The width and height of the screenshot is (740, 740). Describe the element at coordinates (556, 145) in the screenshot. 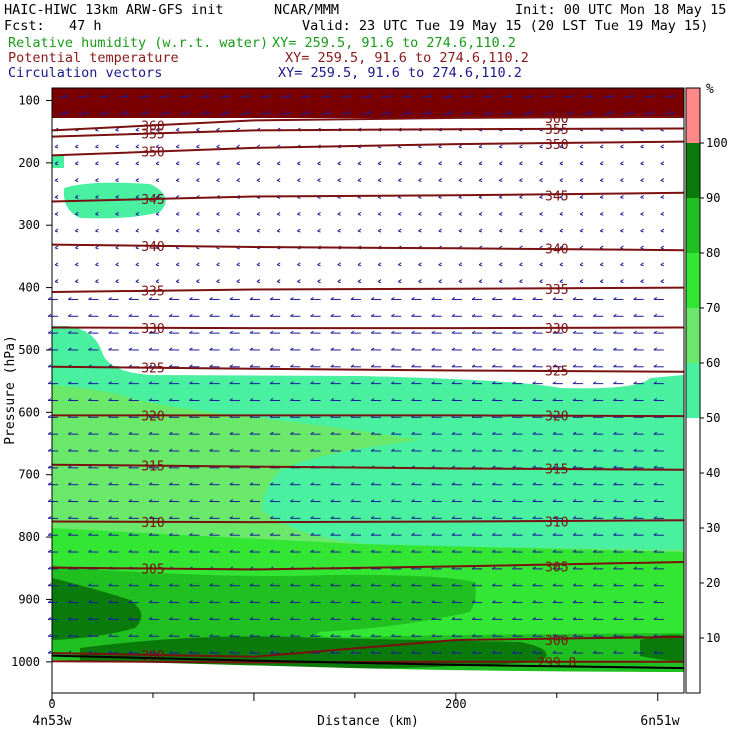

I see `theta-label: 350` at that location.